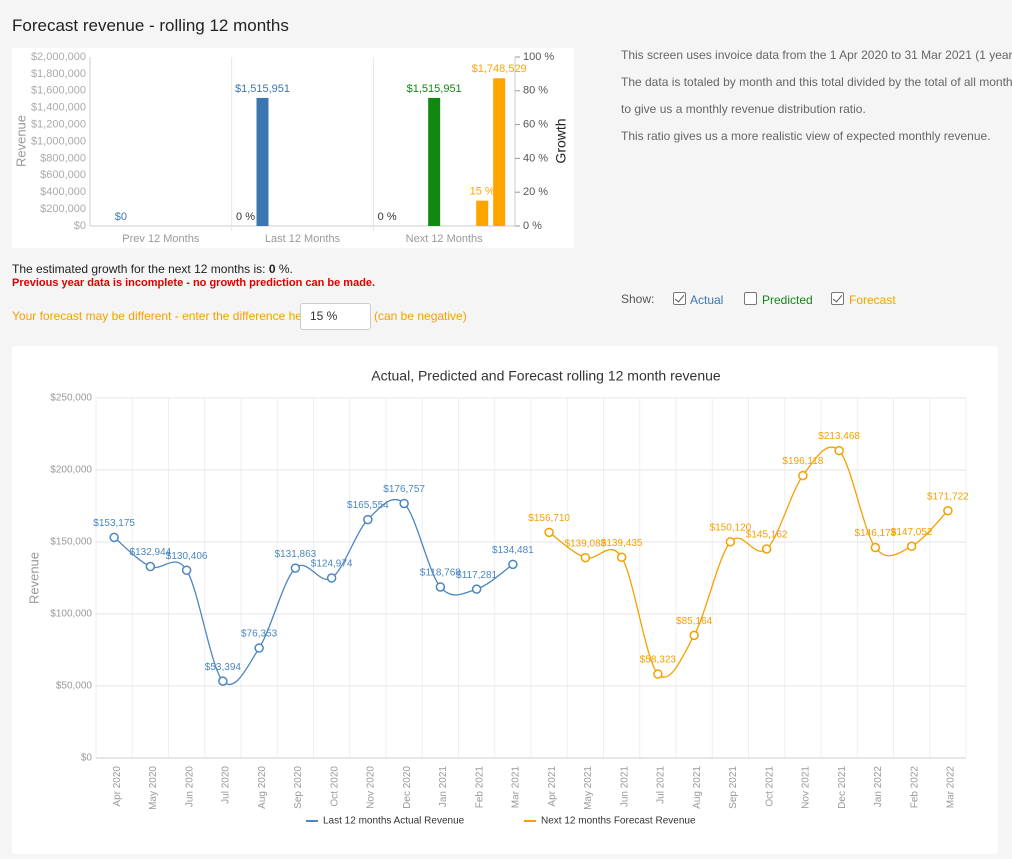 This screenshot has width=1012, height=859. I want to click on checkbox-label: Actual, so click(707, 300).